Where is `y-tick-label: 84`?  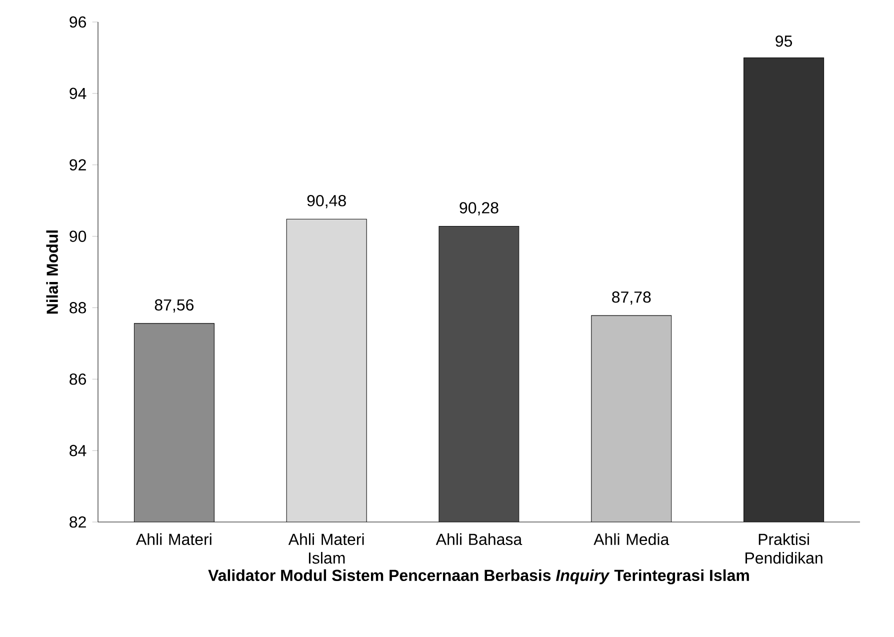 y-tick-label: 84 is located at coordinates (78, 450).